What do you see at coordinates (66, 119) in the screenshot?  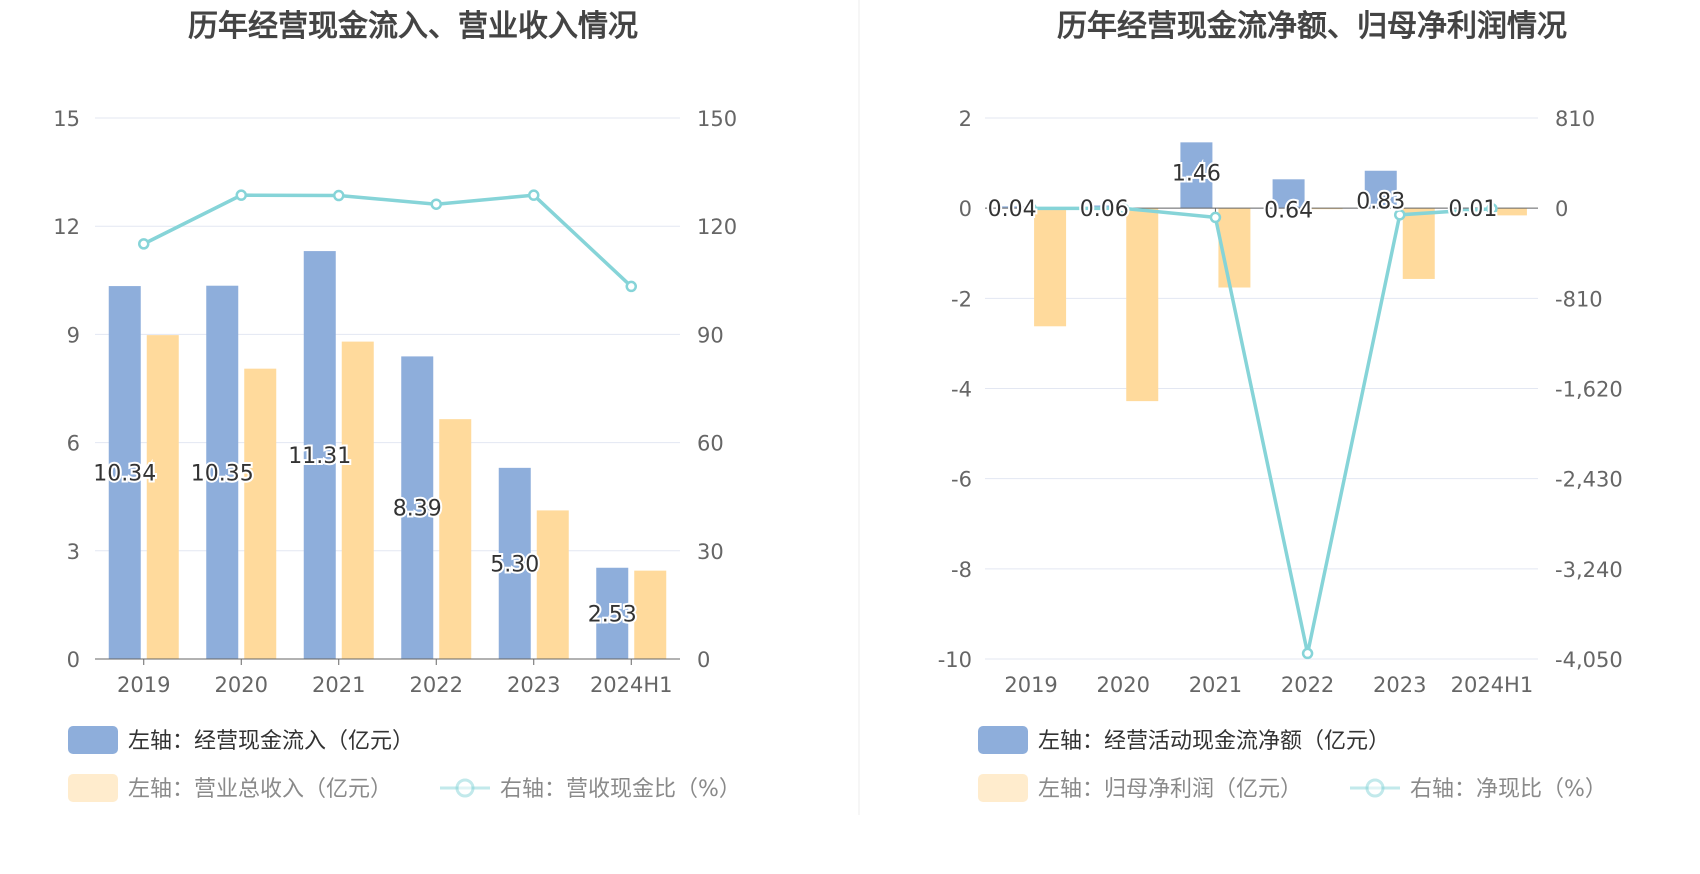 I see `left-axis-tick-label: 15` at bounding box center [66, 119].